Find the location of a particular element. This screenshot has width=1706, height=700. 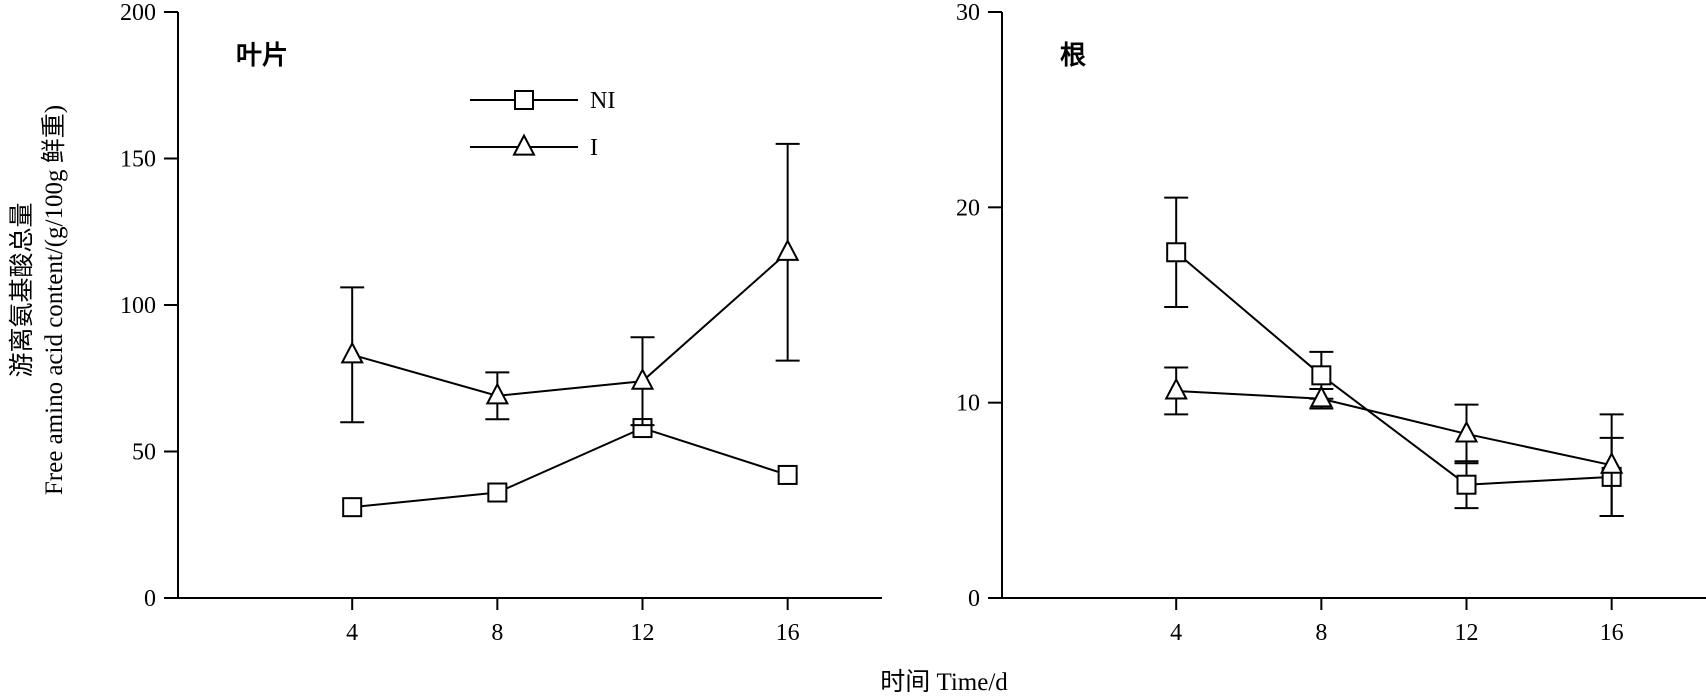

x-axis-title: 时间 Time/d is located at coordinates (944, 682).